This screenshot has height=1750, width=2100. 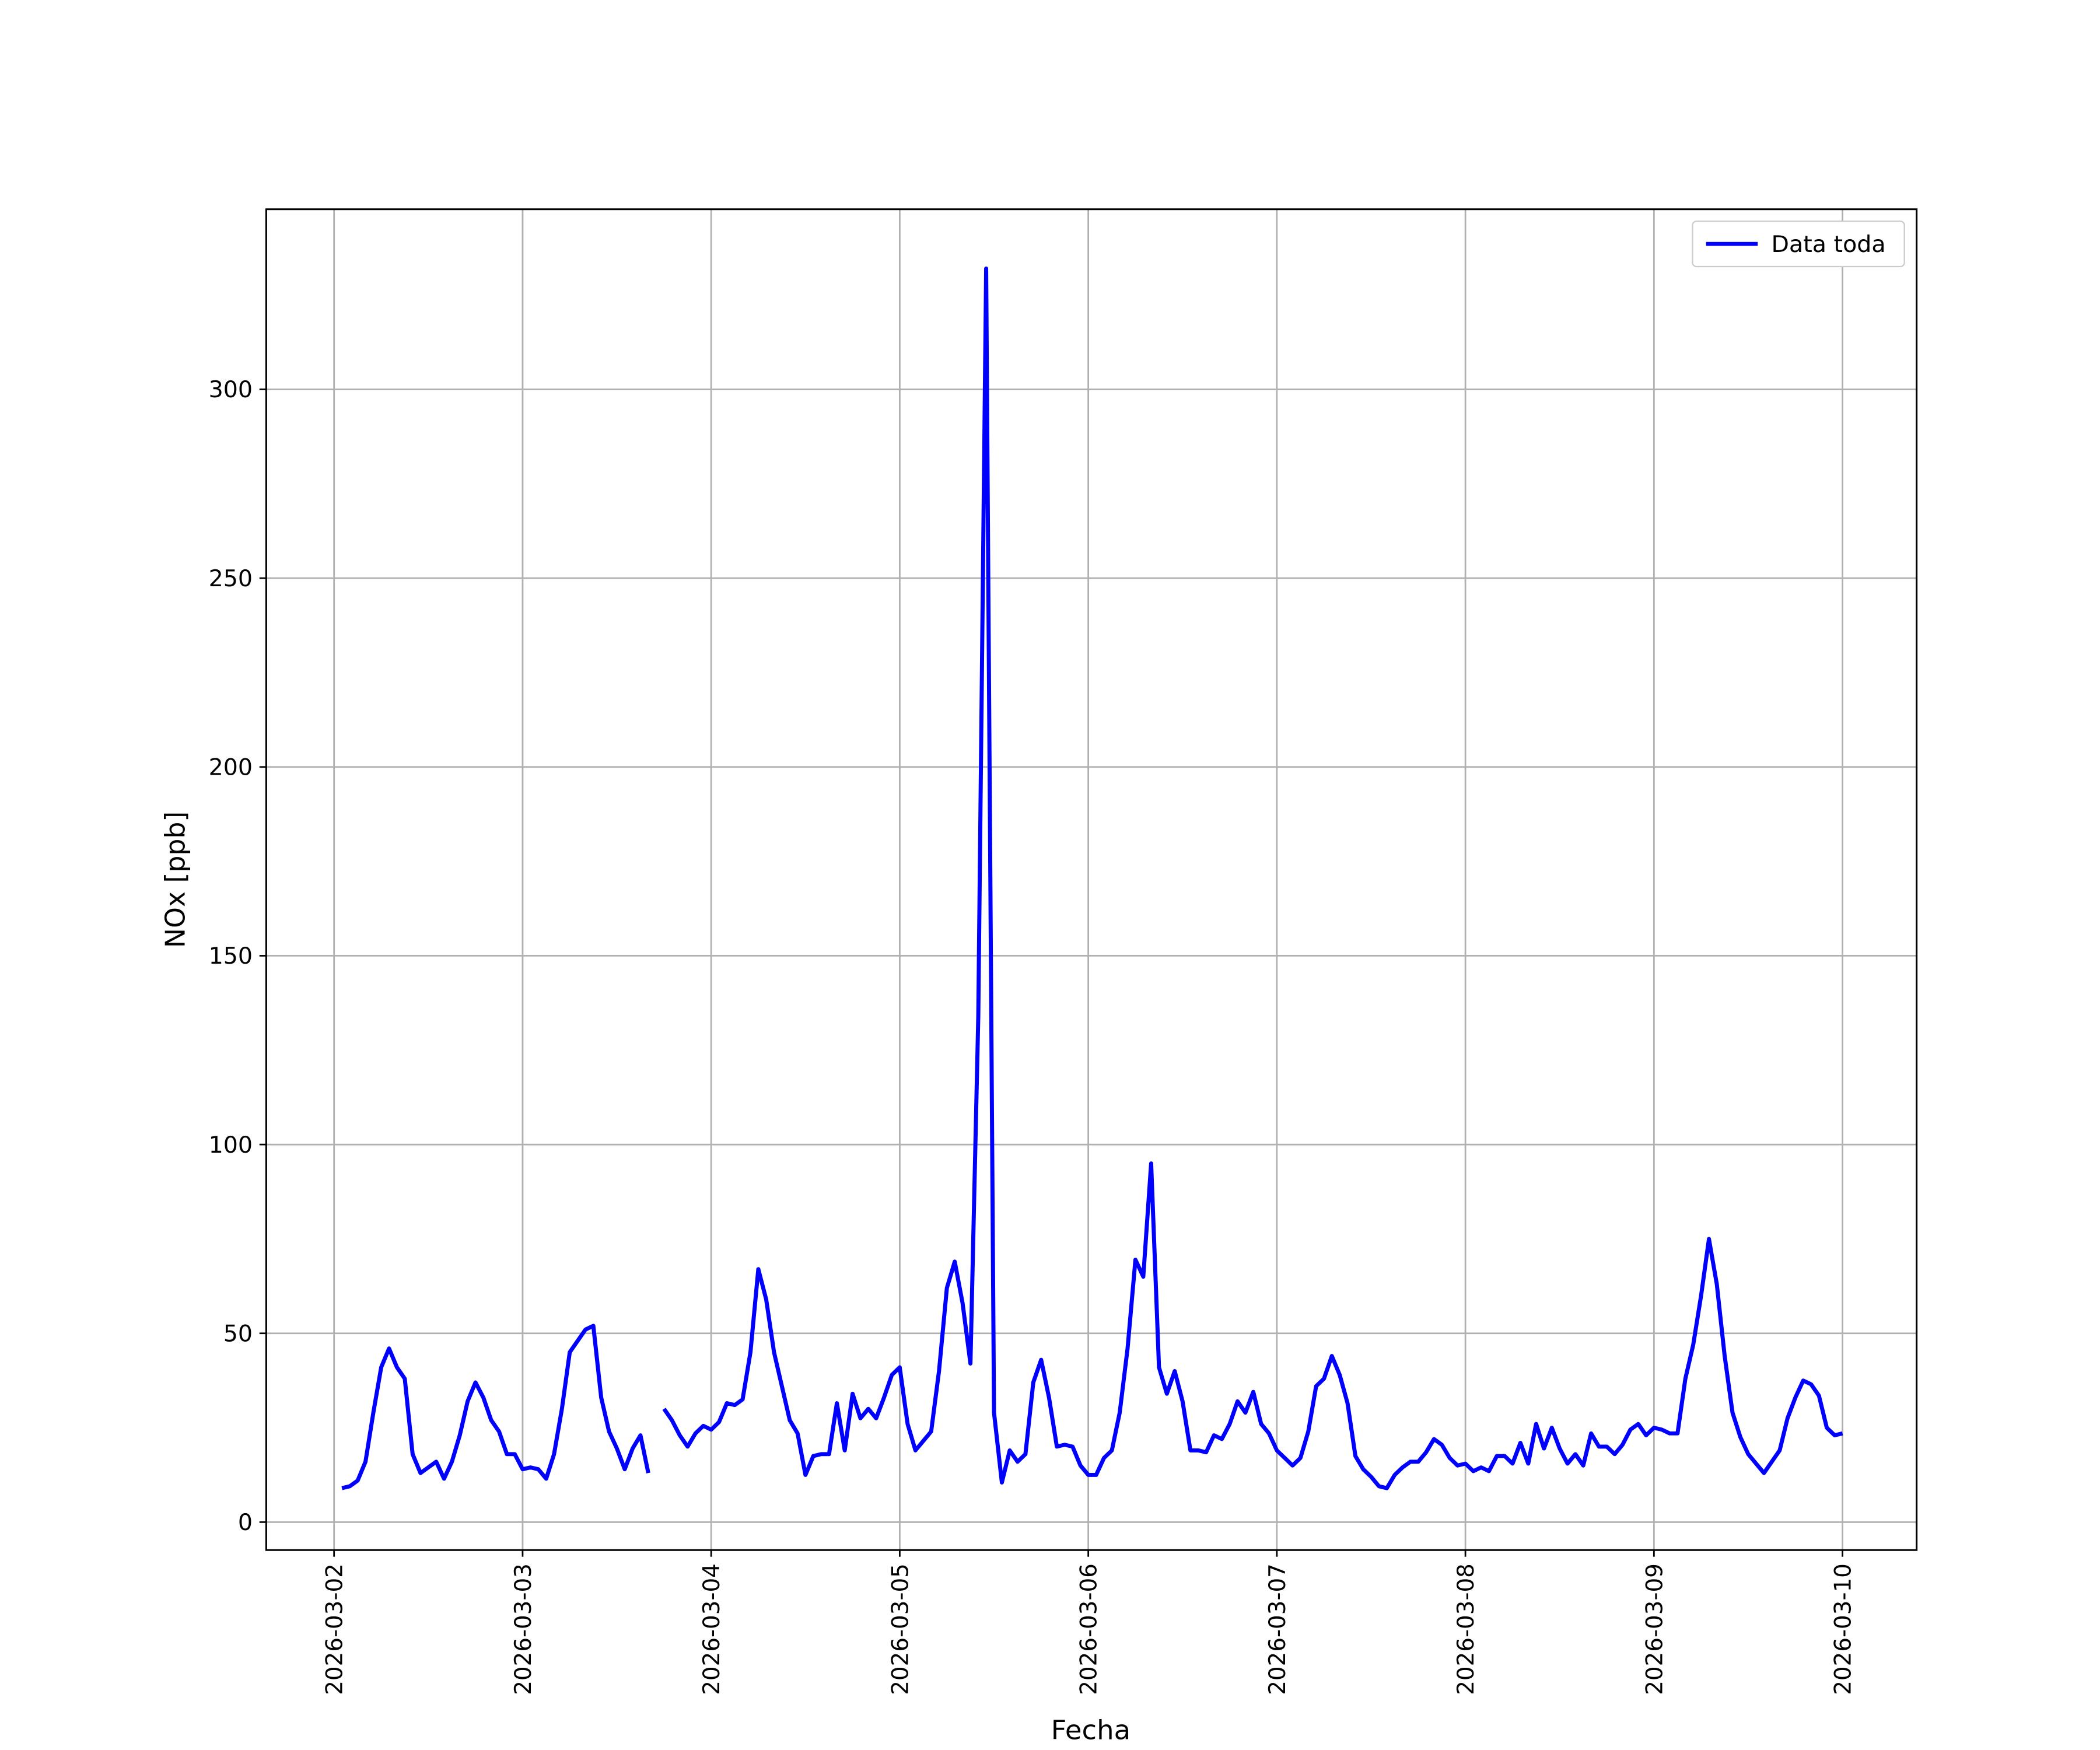 What do you see at coordinates (1091, 1729) in the screenshot?
I see `x-axis-label: Fecha` at bounding box center [1091, 1729].